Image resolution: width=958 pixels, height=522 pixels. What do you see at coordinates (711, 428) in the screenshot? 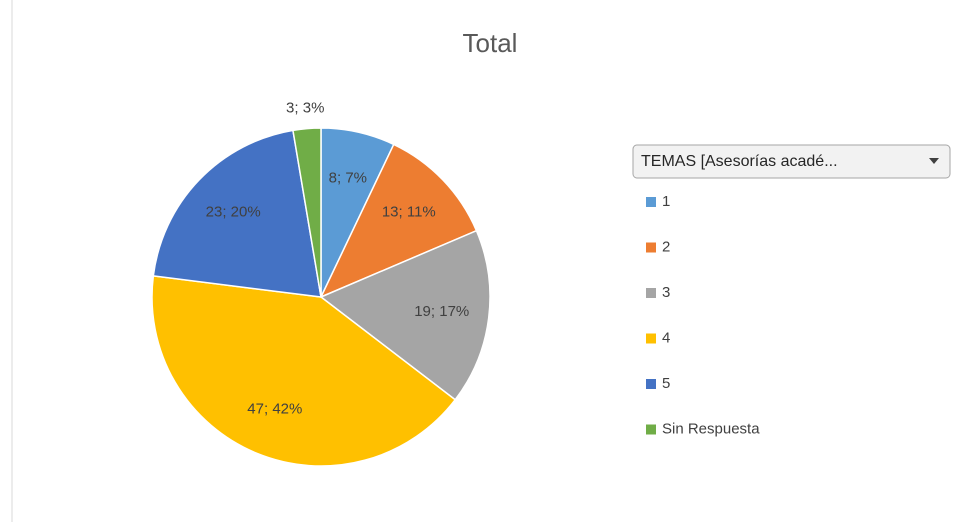
I see `legend-label: Sin Respuesta` at bounding box center [711, 428].